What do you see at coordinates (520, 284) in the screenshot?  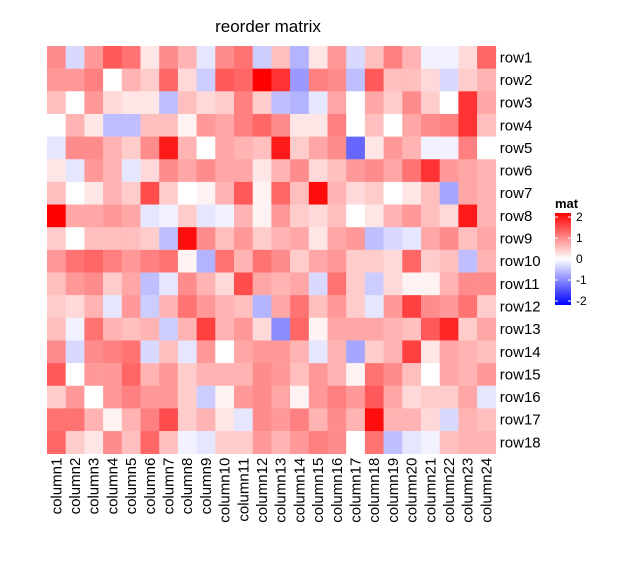 I see `row-label: row11` at bounding box center [520, 284].